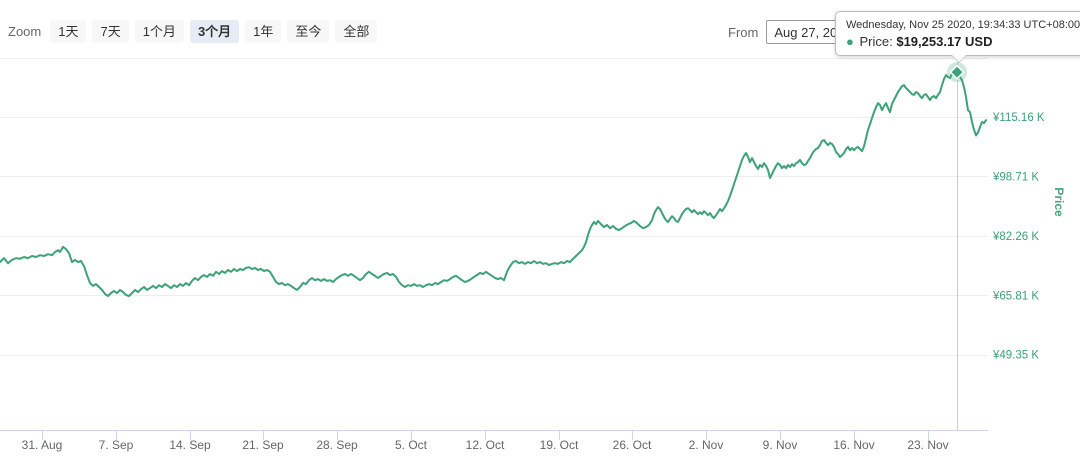 Image resolution: width=1080 pixels, height=466 pixels. Describe the element at coordinates (308, 31) in the screenshot. I see `zoom-button-至今: 至今` at that location.